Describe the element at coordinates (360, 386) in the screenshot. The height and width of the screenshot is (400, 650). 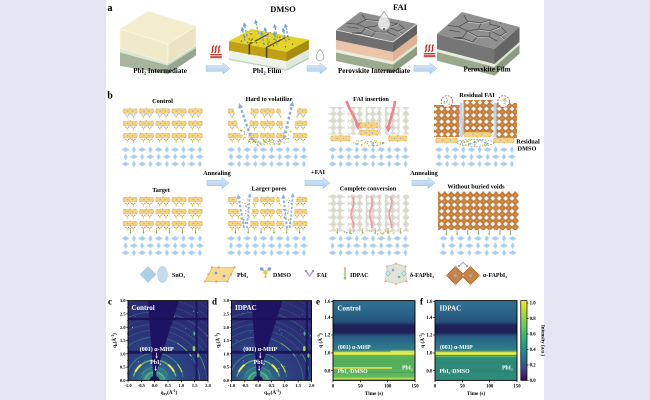
I see `svg-text: 50` at that location.